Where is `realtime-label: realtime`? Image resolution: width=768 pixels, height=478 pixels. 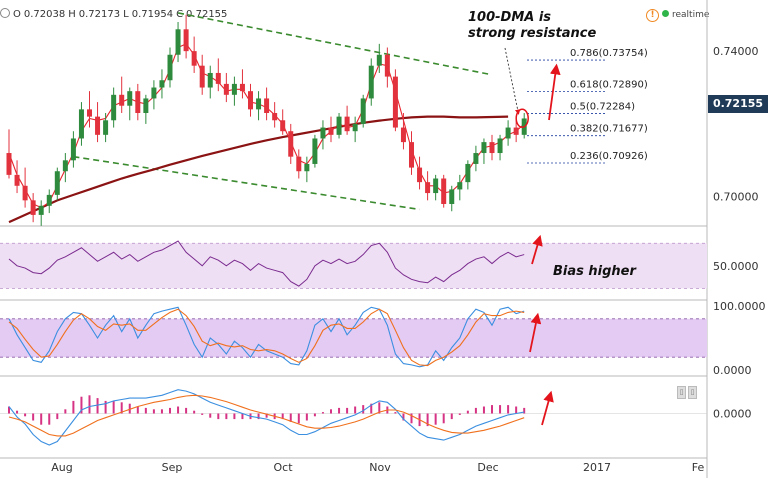
realtime-label: realtime is located at coordinates (691, 15).